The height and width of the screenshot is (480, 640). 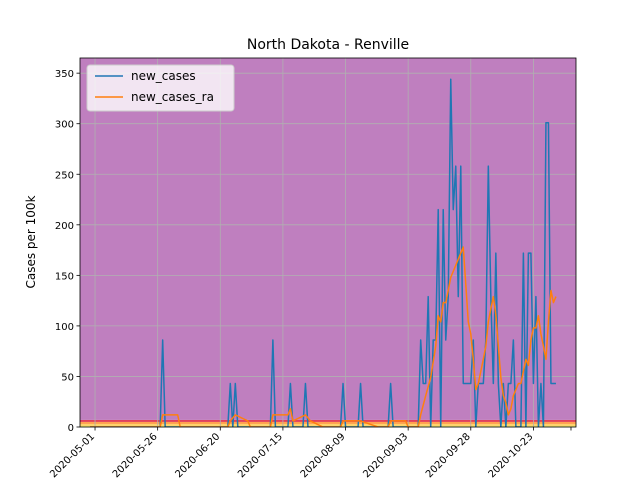 I want to click on y-tick-label-7: 350, so click(x=64, y=74).